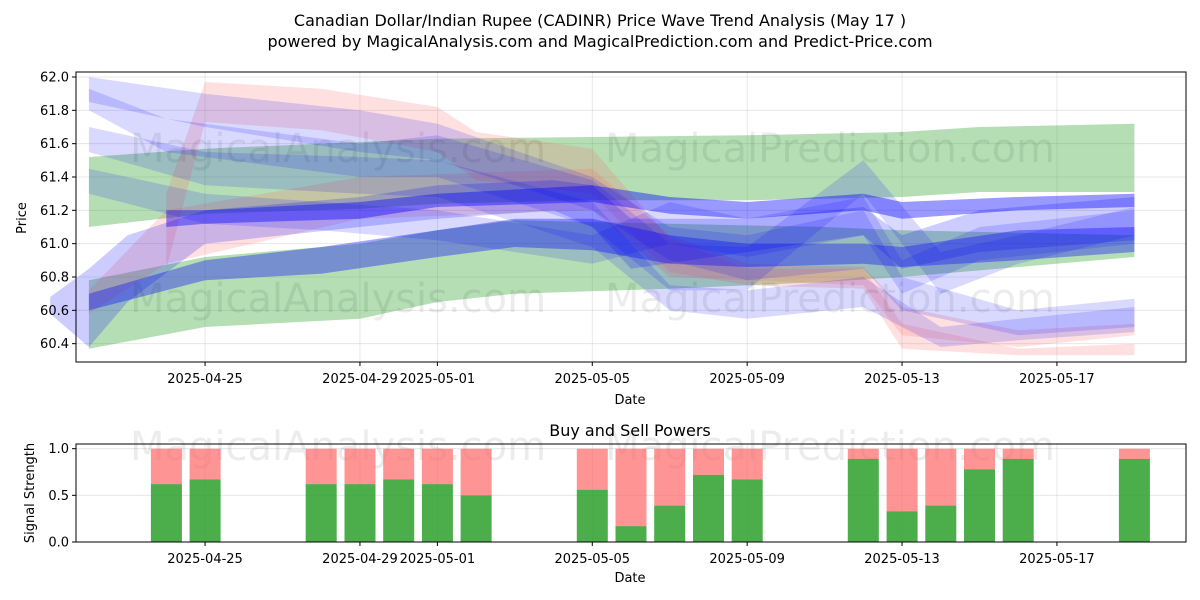  Describe the element at coordinates (438, 559) in the screenshot. I see `powers-x-tick-label: 2025-05-01` at that location.